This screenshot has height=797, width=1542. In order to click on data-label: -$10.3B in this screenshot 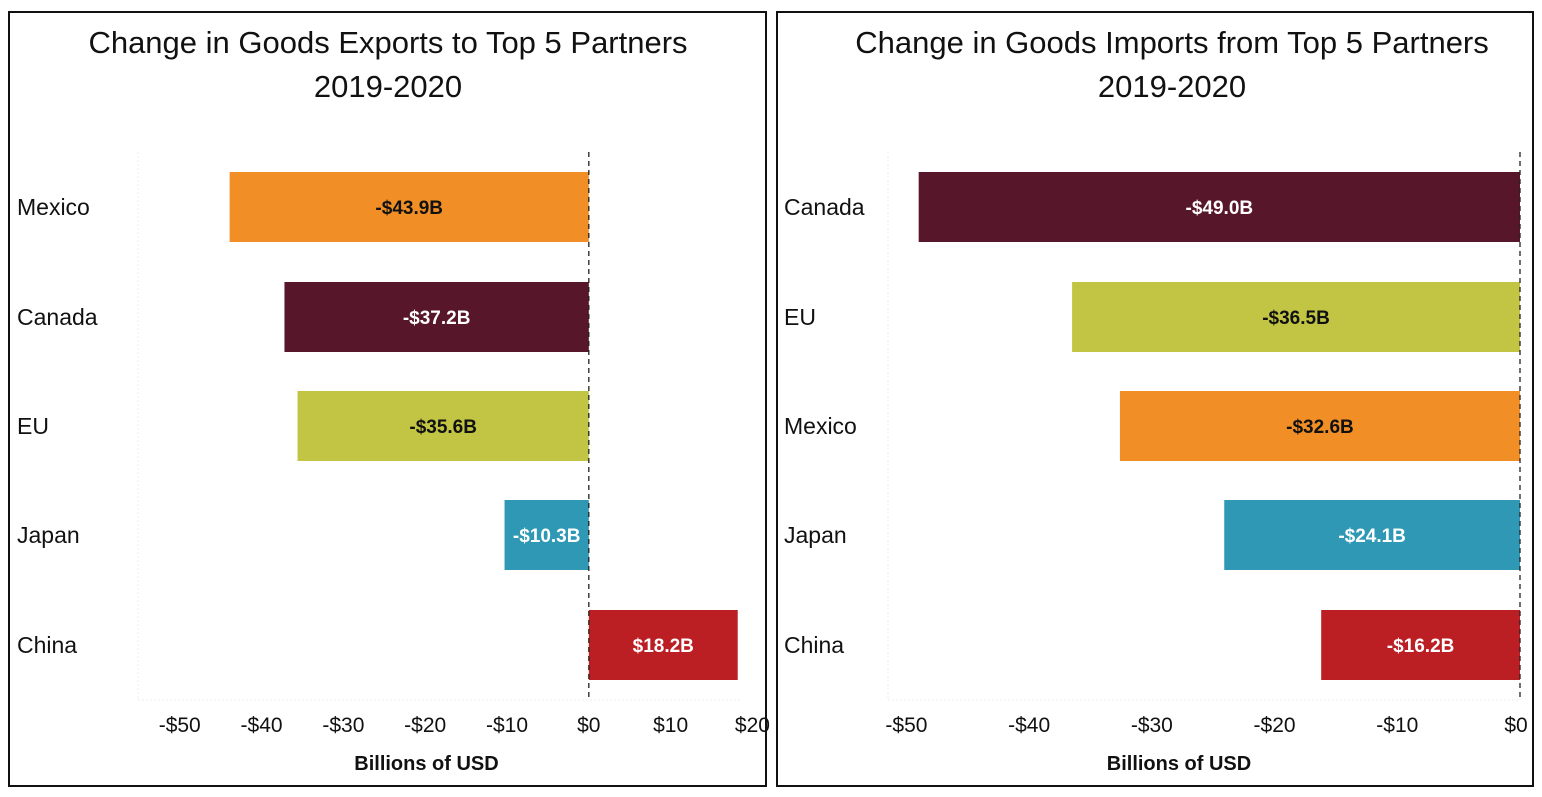, I will do `click(547, 536)`.